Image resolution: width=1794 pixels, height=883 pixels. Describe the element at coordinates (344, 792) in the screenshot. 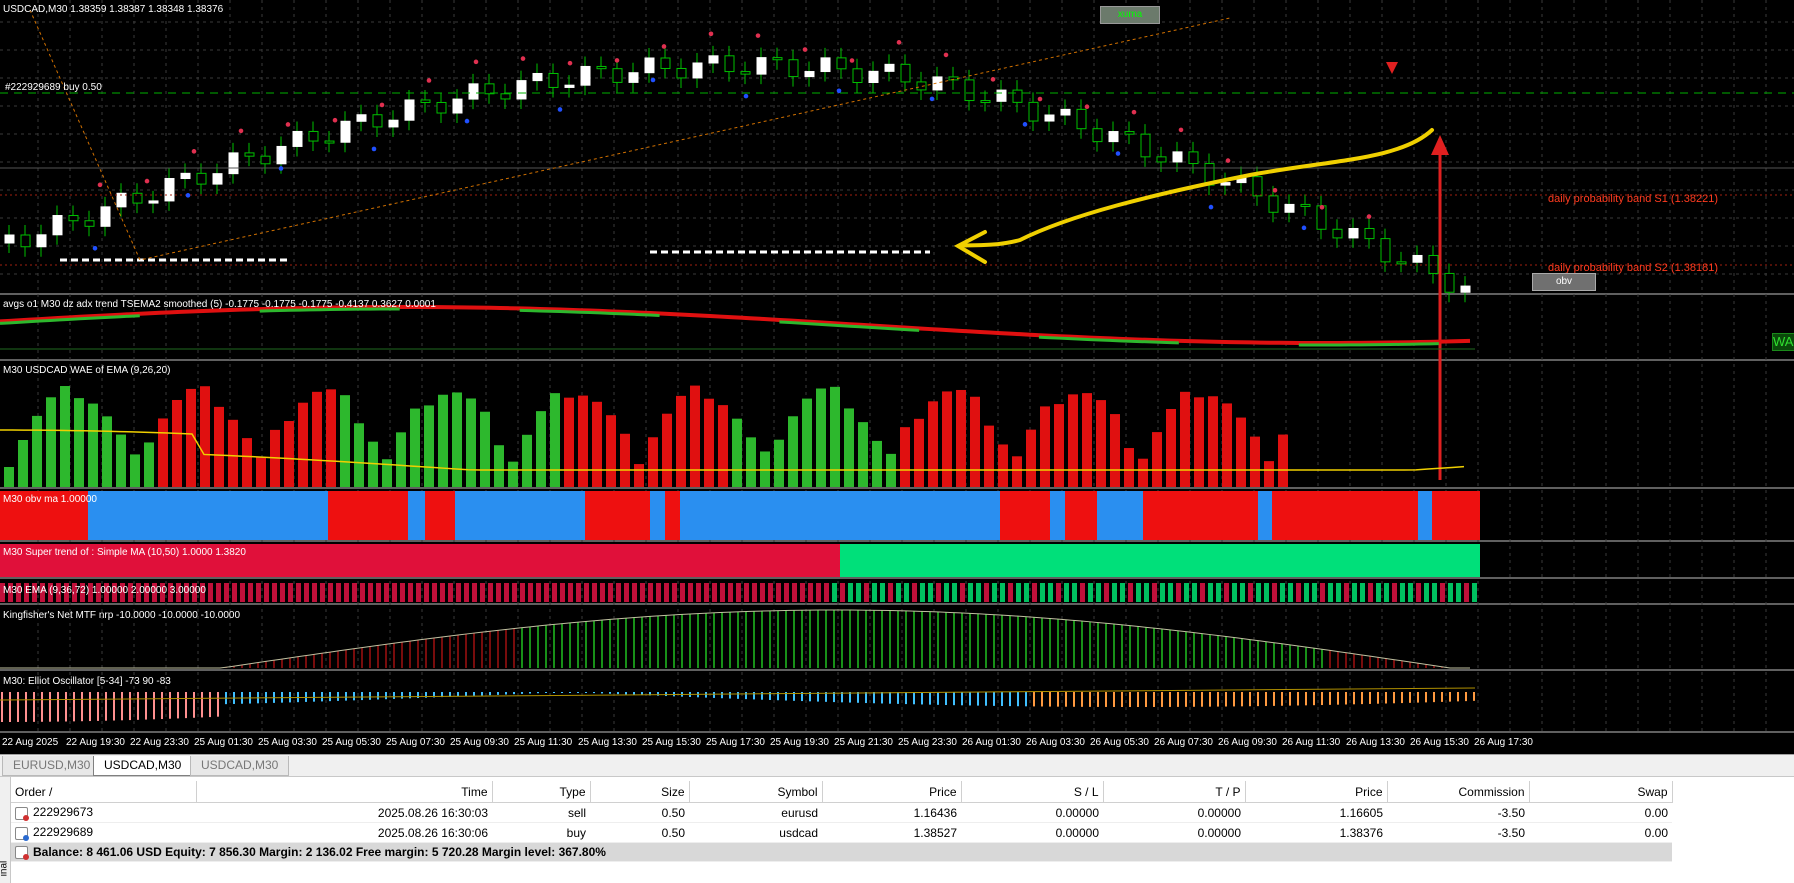

I see `col-time: Time` at that location.